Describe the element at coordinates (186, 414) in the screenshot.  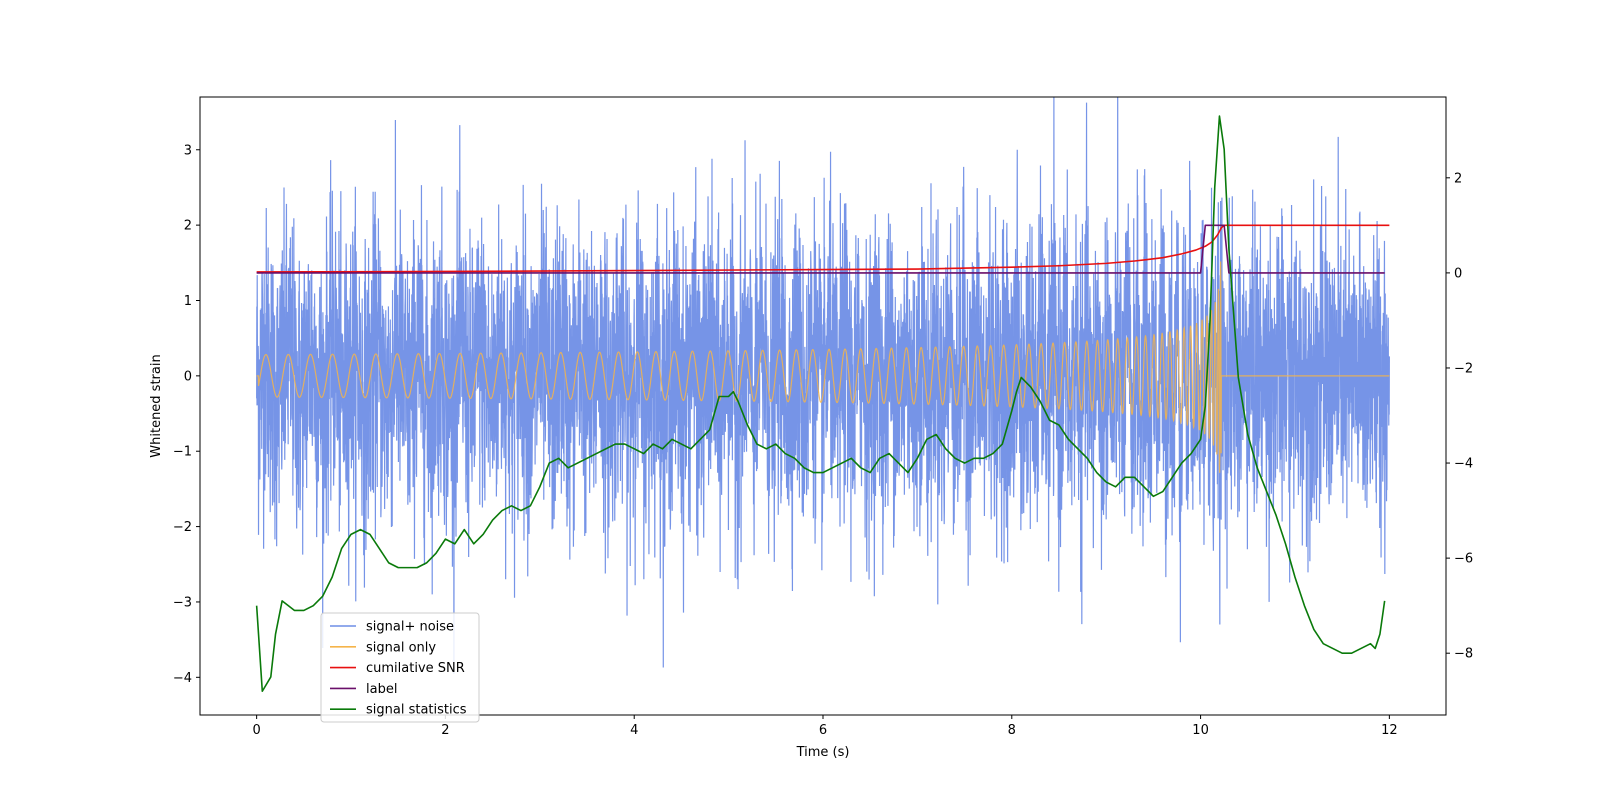
I see `y-axis-left: −4 −3 −2 −1 0 1 2 3` at that location.